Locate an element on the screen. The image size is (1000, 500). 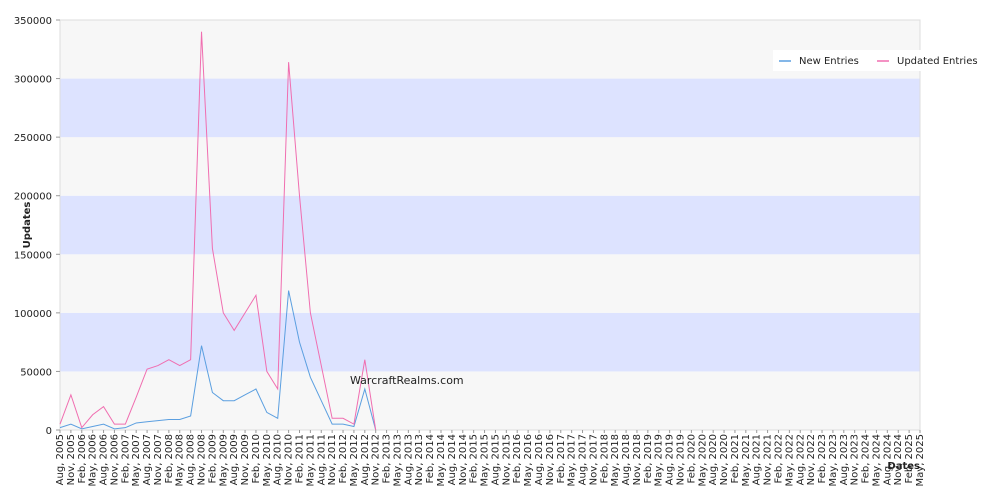
x-tick-label: May, 2024 is located at coordinates (876, 460).